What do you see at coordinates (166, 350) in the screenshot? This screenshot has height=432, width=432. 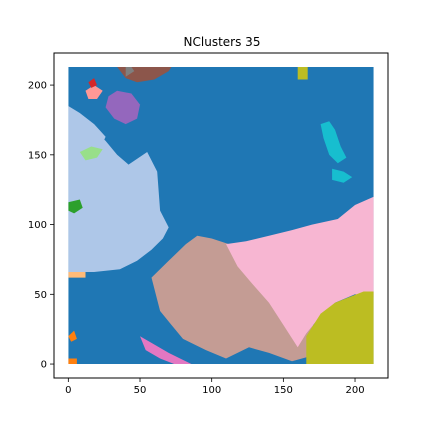 I see `cluster-region-pink-southwest` at bounding box center [166, 350].